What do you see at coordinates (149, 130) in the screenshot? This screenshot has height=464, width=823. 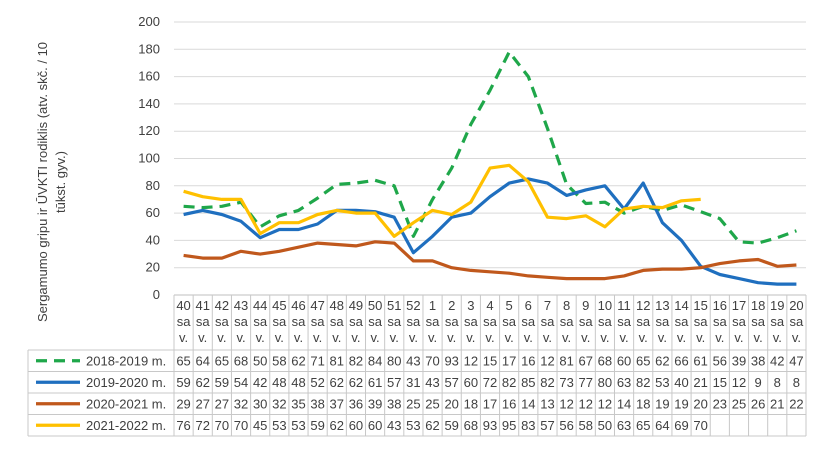 I see `y-tick-label: 120` at bounding box center [149, 130].